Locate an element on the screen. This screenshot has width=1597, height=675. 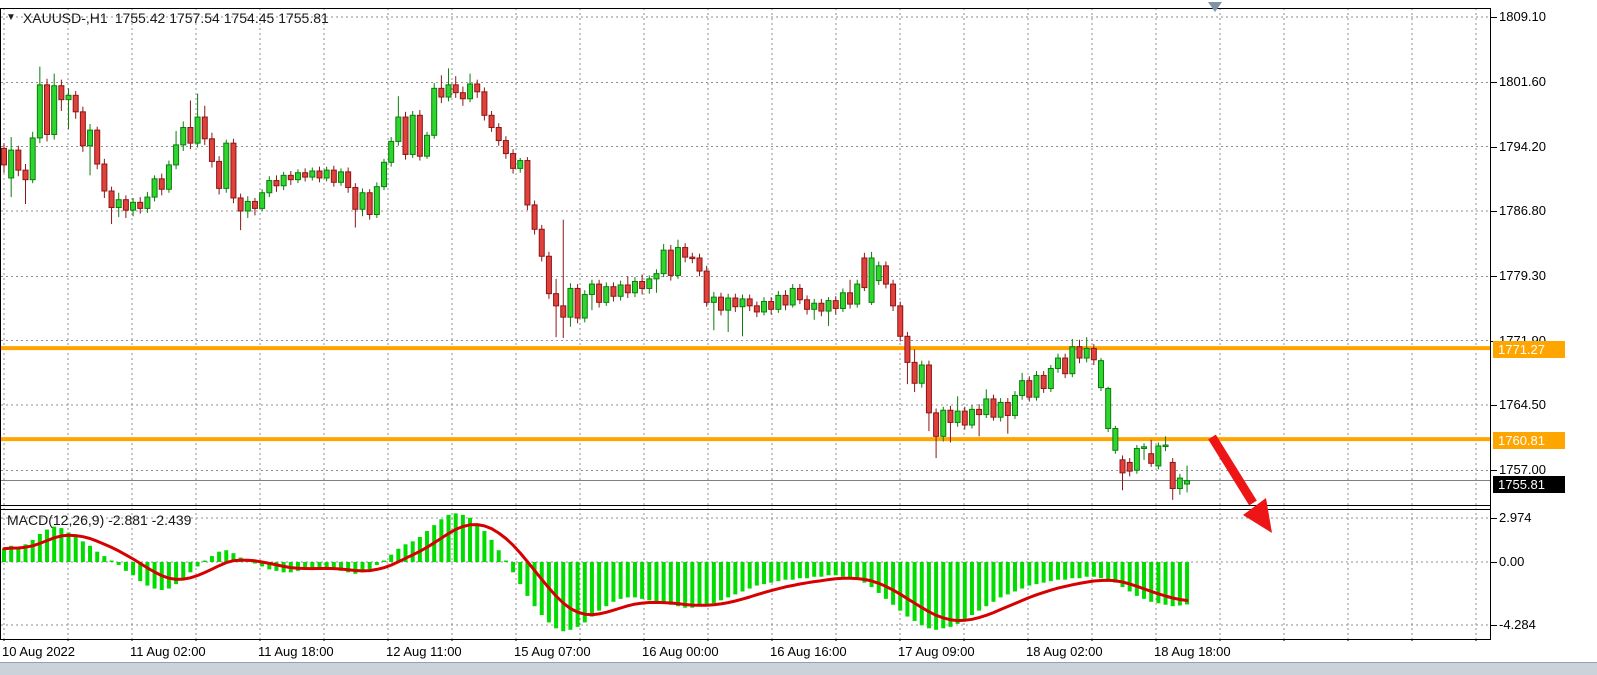
macd-axis-label: 0.00 is located at coordinates (1512, 561).